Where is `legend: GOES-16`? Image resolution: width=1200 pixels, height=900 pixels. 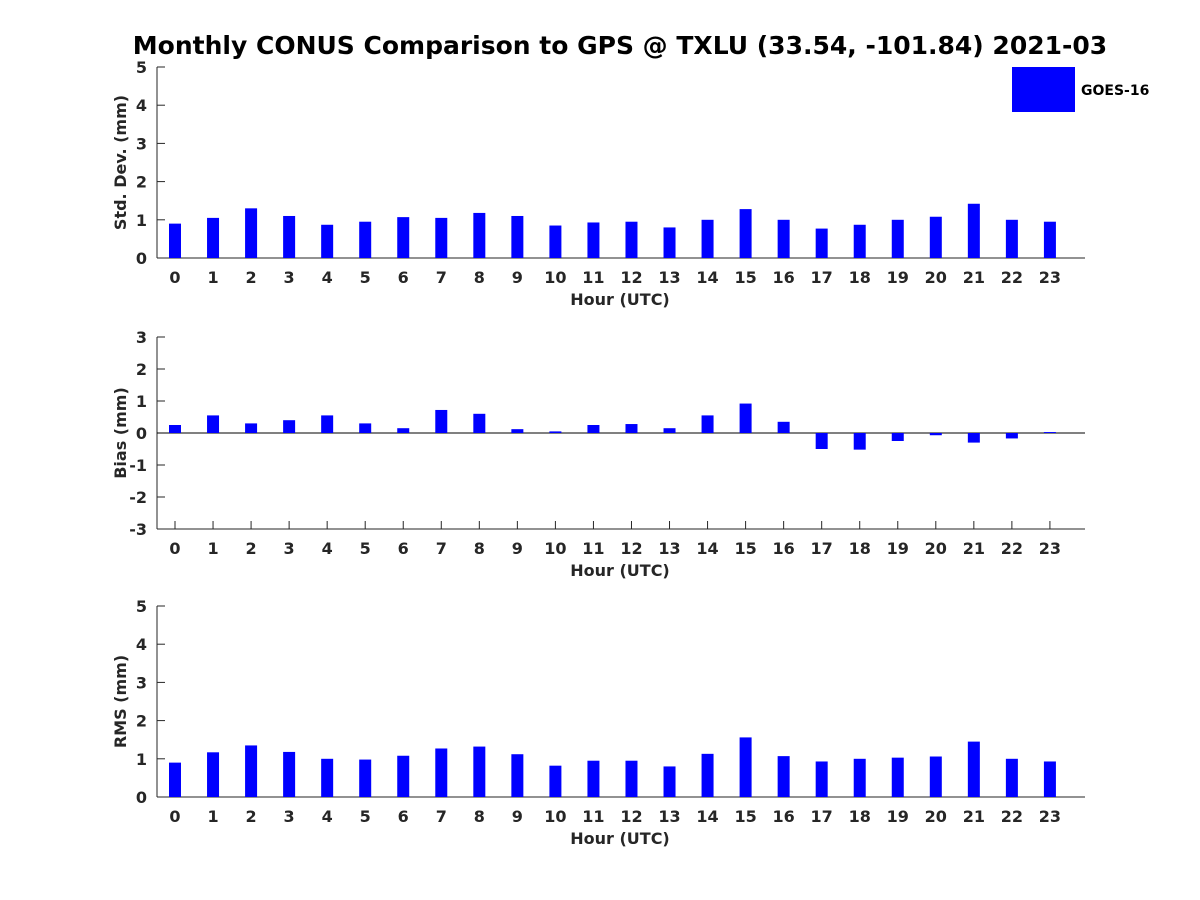 legend: GOES-16 is located at coordinates (1080, 89).